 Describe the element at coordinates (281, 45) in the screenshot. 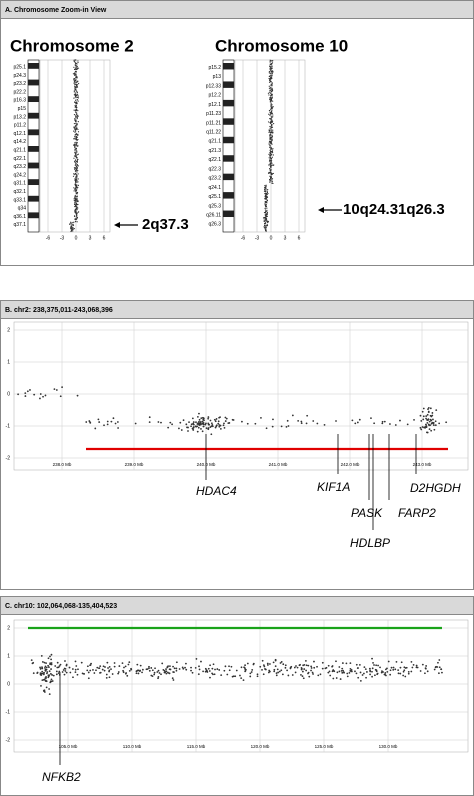

I see `chromosome-name: Chromosome 10` at that location.